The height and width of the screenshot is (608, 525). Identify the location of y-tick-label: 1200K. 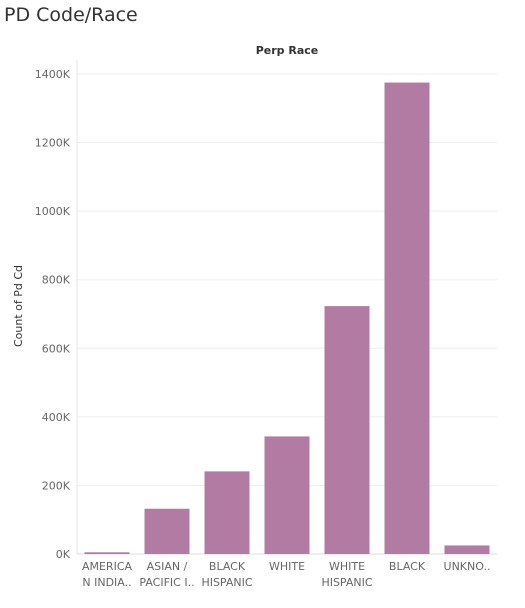
(53, 143).